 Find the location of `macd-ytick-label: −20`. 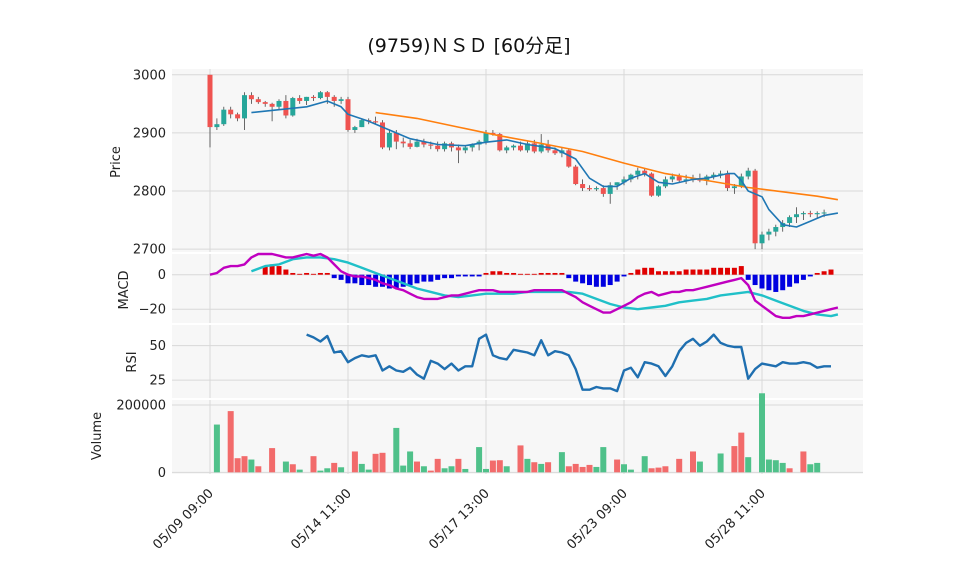

macd-ytick-label: −20 is located at coordinates (152, 310).